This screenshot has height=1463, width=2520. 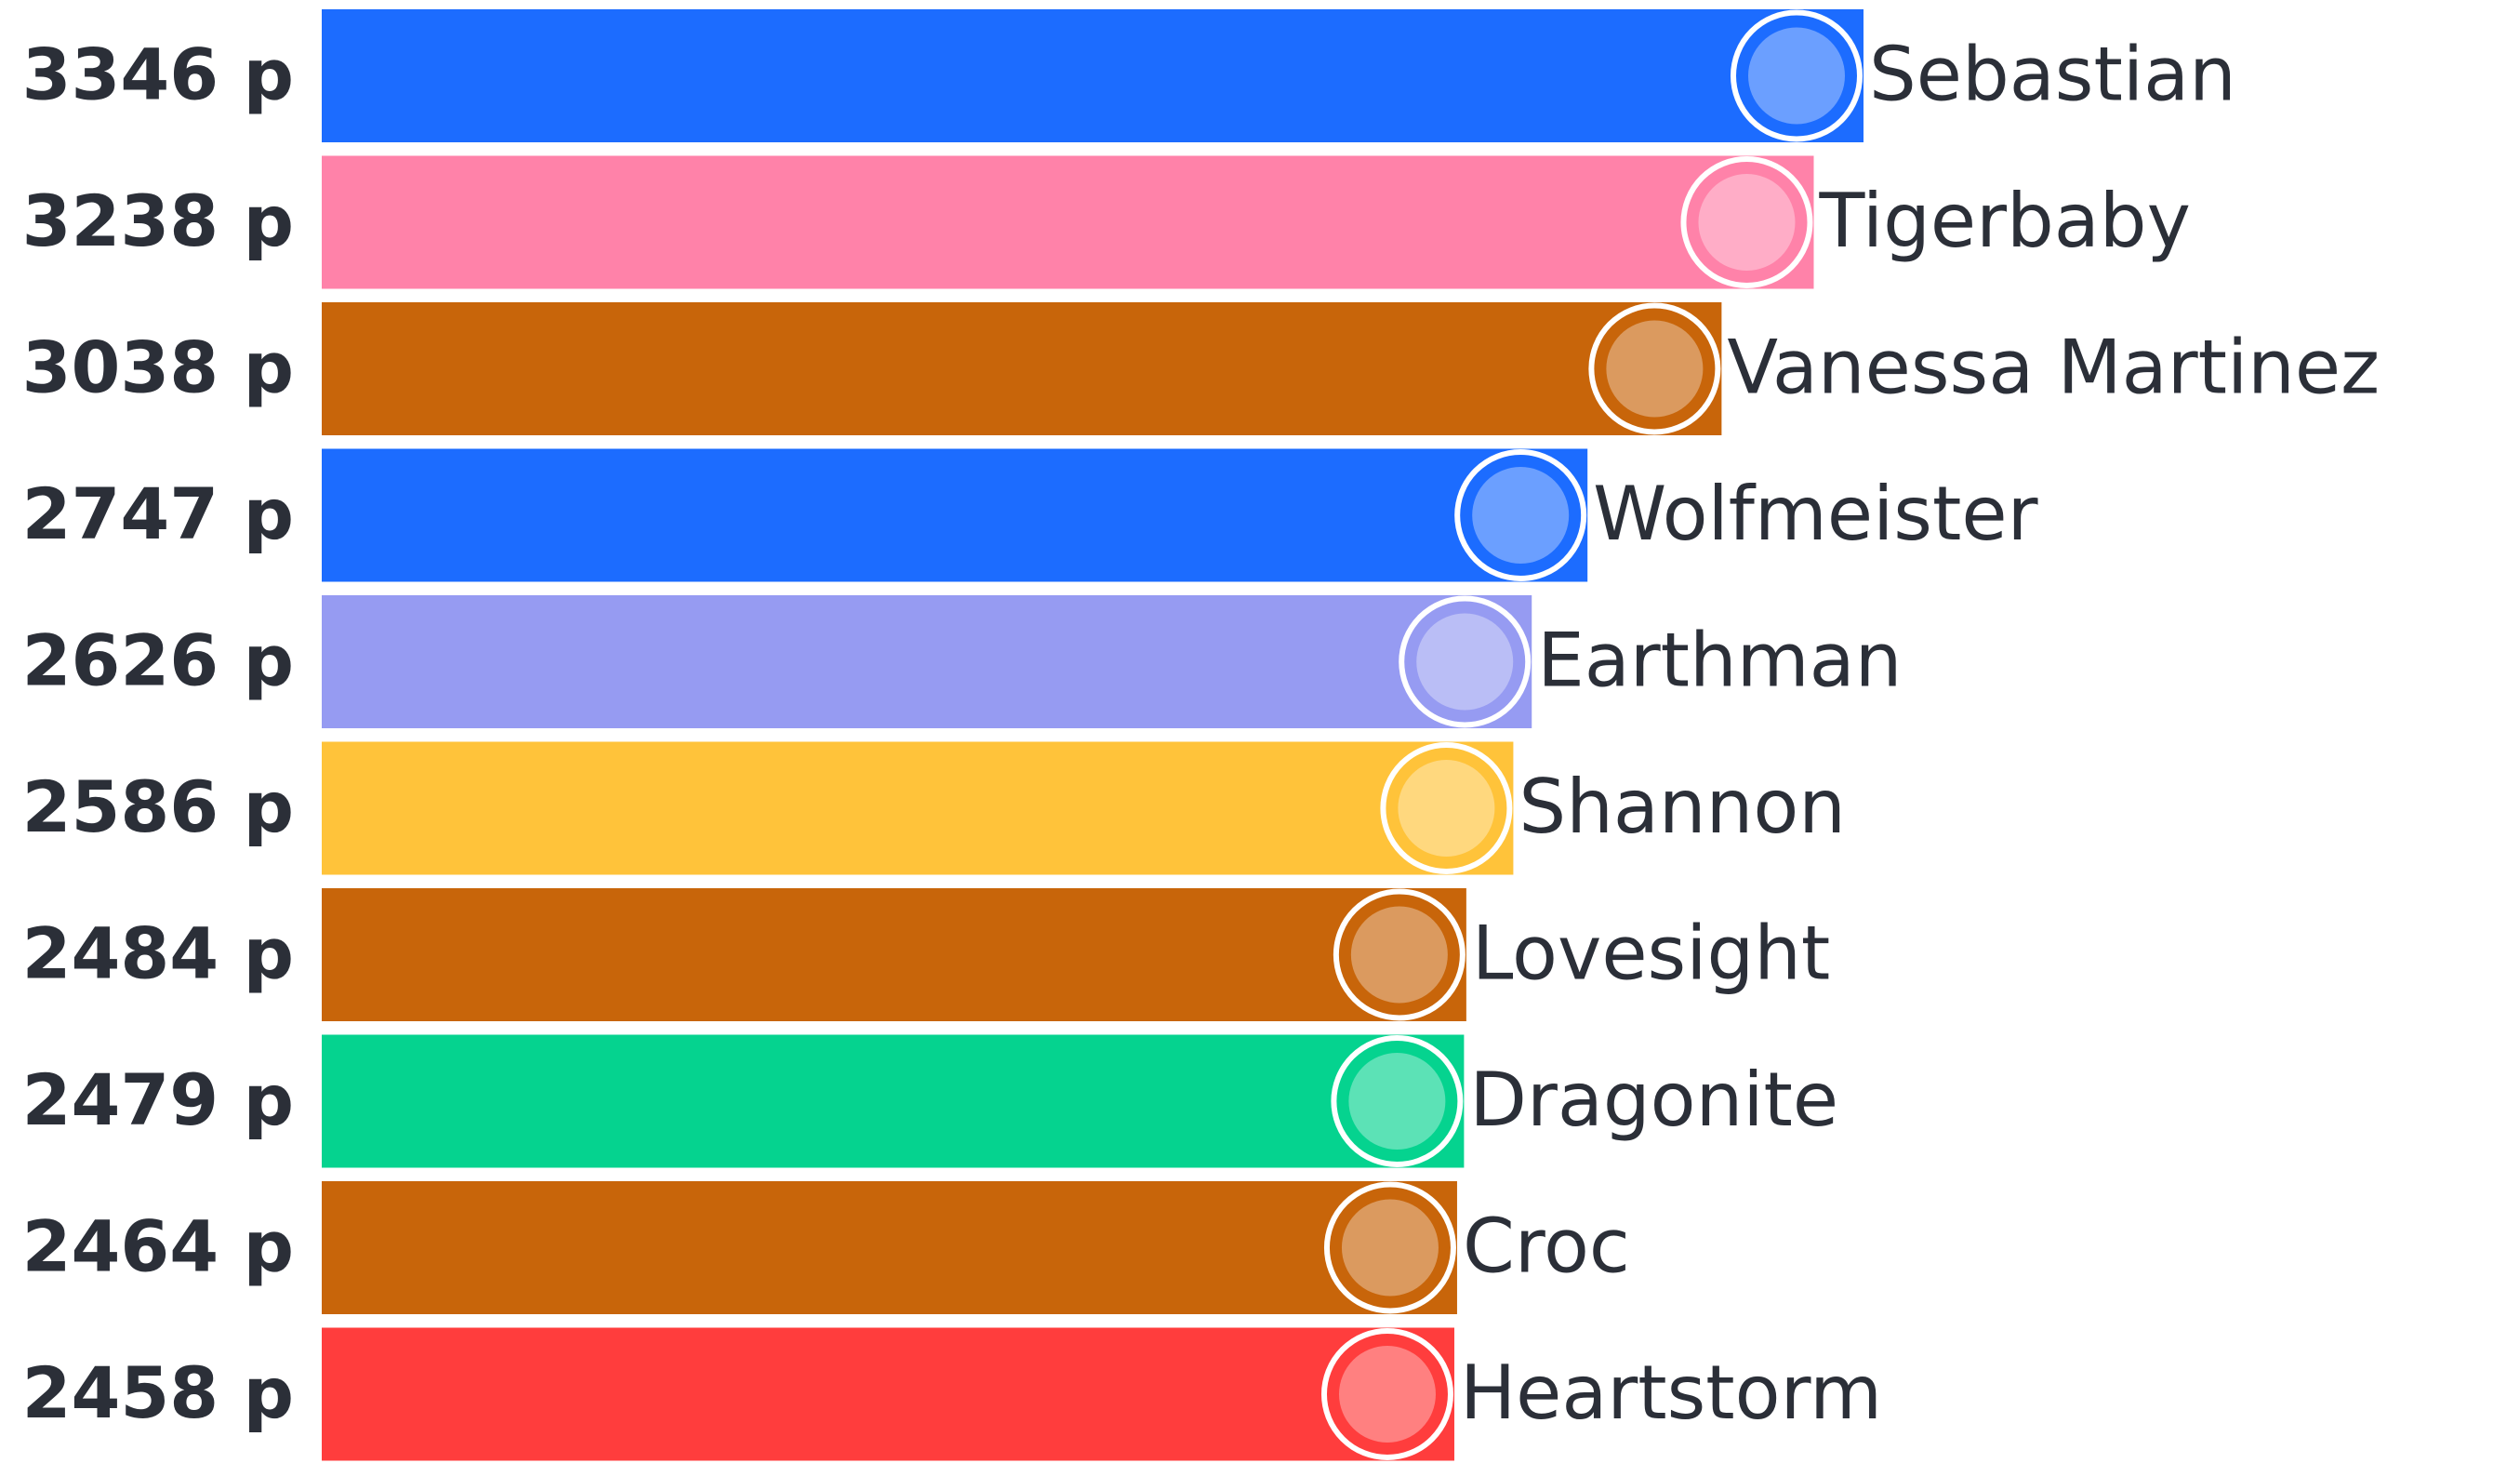 I want to click on player-name: Heartstorm, so click(x=1671, y=1393).